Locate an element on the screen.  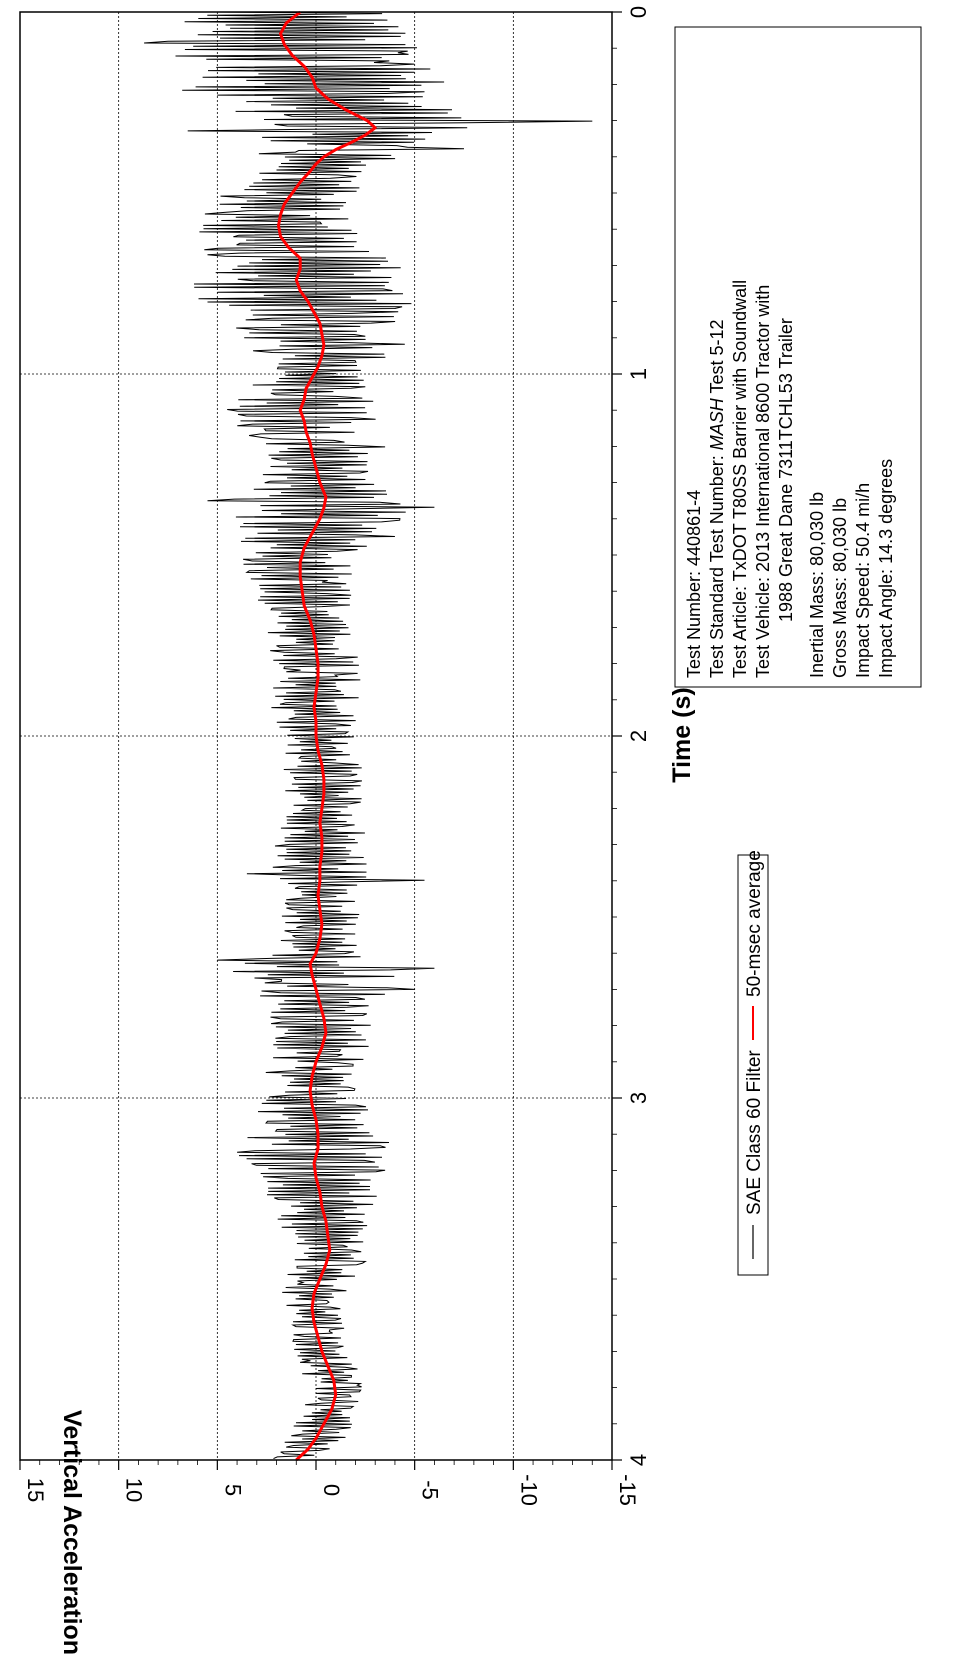
accel-tick-label: 0 is located at coordinates (331, 1490).